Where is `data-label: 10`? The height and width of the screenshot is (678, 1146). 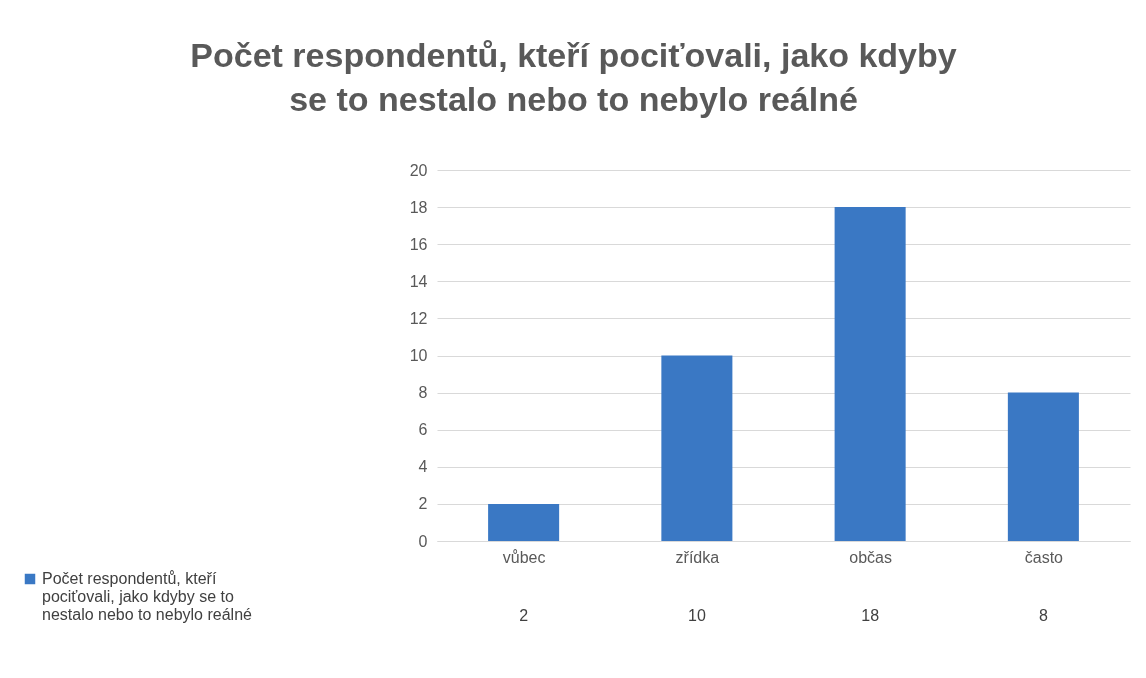
data-label: 10 is located at coordinates (696, 615).